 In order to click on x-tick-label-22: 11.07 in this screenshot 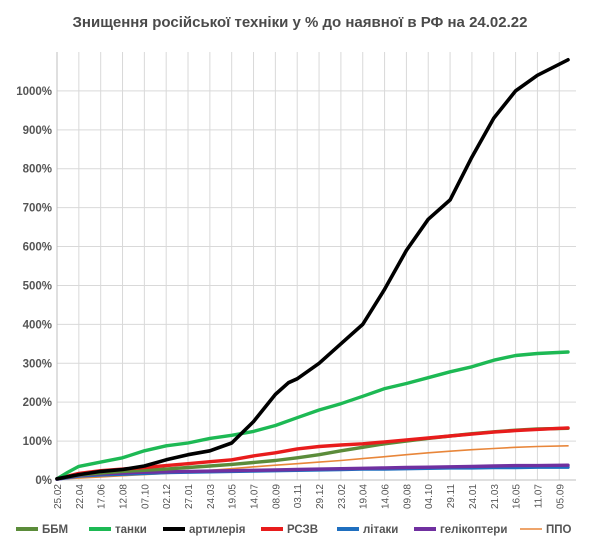, I will do `click(538, 496)`.